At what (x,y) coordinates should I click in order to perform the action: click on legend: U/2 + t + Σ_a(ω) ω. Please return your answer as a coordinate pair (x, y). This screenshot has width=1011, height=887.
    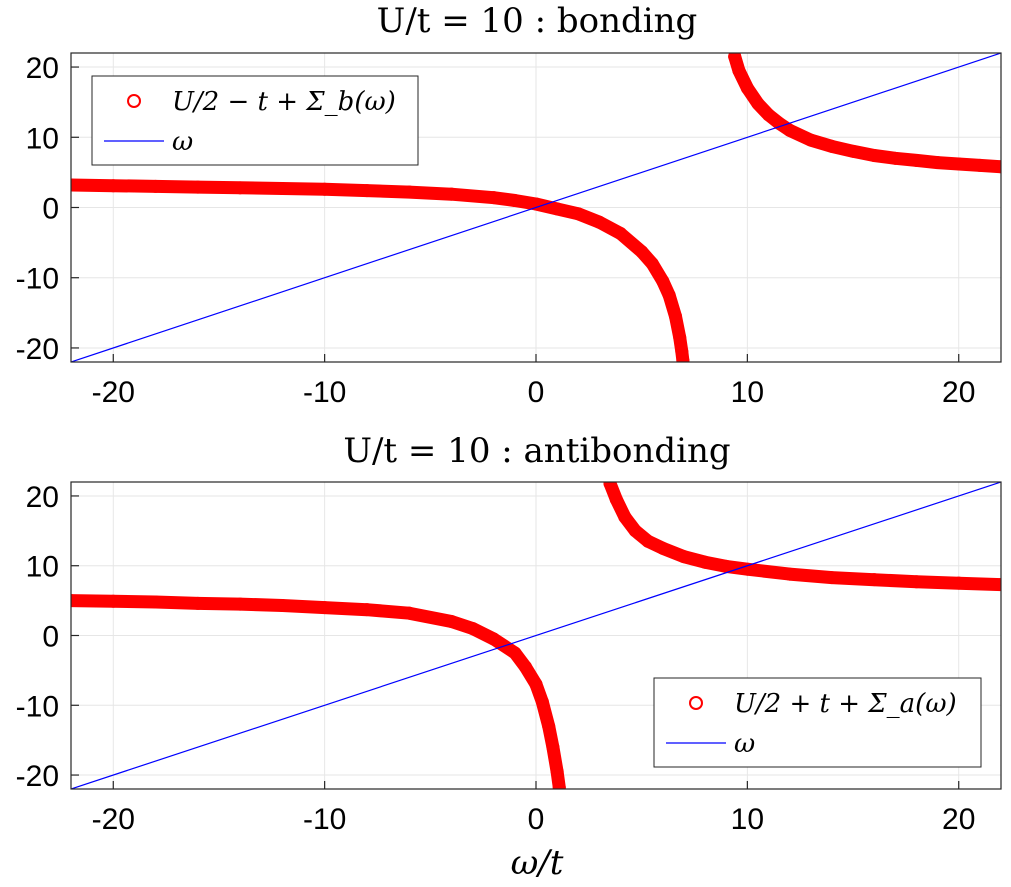
    Looking at the image, I should click on (817, 722).